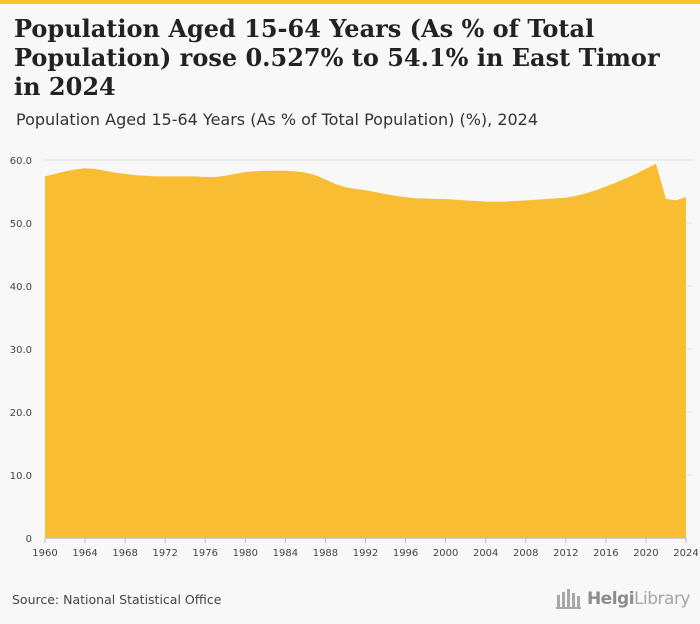  I want to click on x-tick-label: 1964, so click(84, 553).